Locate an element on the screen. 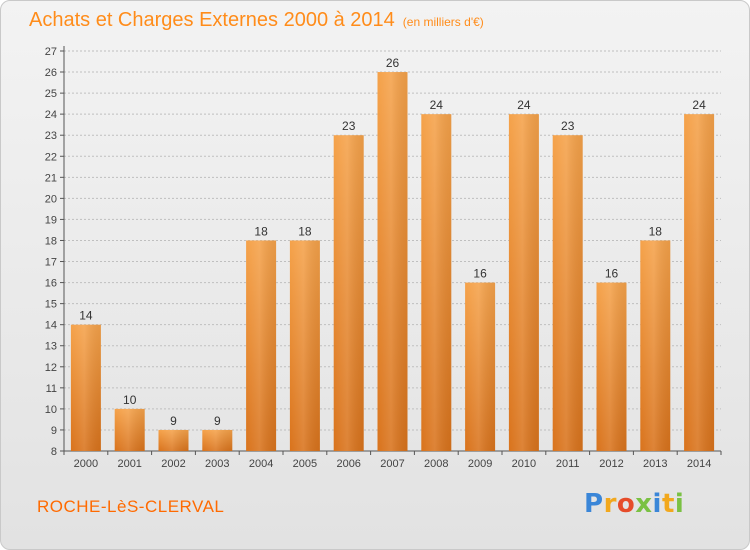 This screenshot has width=750, height=550. data-label-2012: 16 is located at coordinates (612, 274).